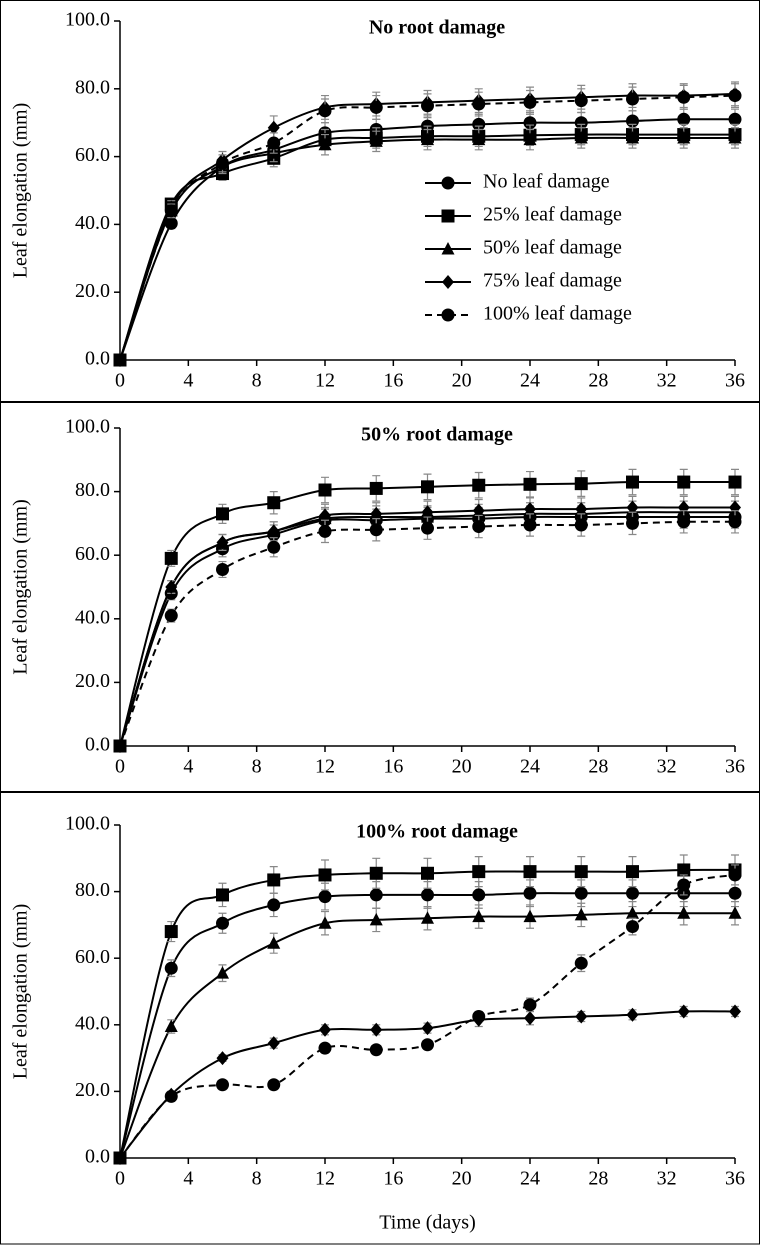 This screenshot has height=1245, width=760. What do you see at coordinates (87, 427) in the screenshot?
I see `y-tick-label: 100.0` at bounding box center [87, 427].